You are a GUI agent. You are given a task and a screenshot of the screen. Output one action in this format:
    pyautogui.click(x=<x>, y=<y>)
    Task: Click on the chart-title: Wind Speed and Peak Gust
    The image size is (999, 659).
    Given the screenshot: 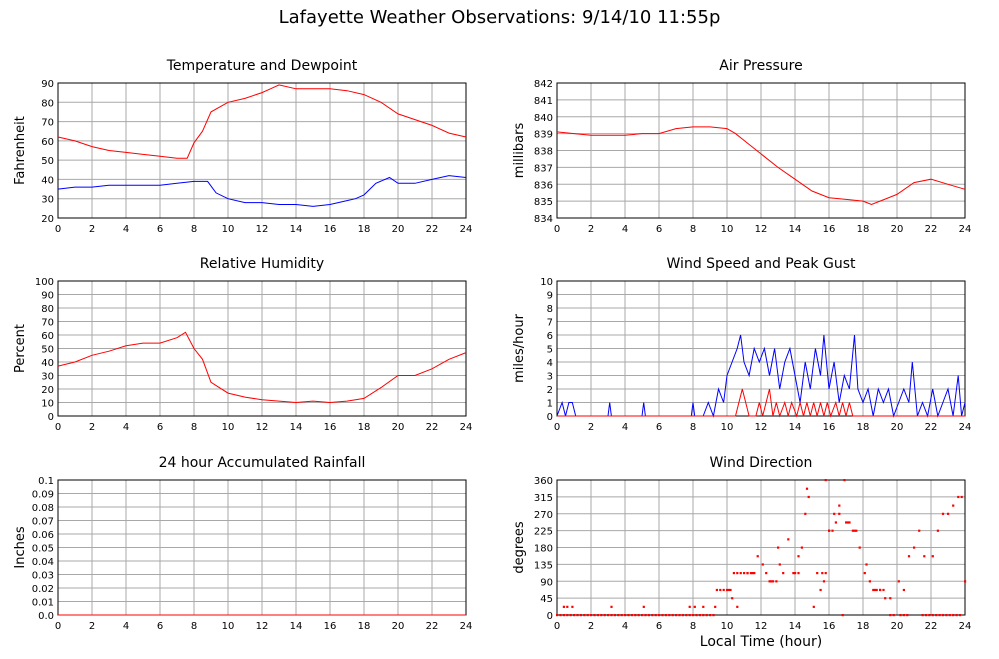 What is the action you would take?
    pyautogui.click(x=761, y=264)
    